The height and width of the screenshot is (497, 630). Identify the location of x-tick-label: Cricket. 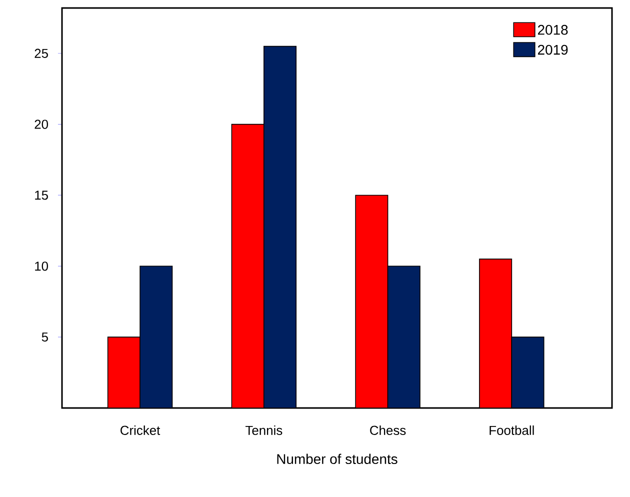
(140, 430).